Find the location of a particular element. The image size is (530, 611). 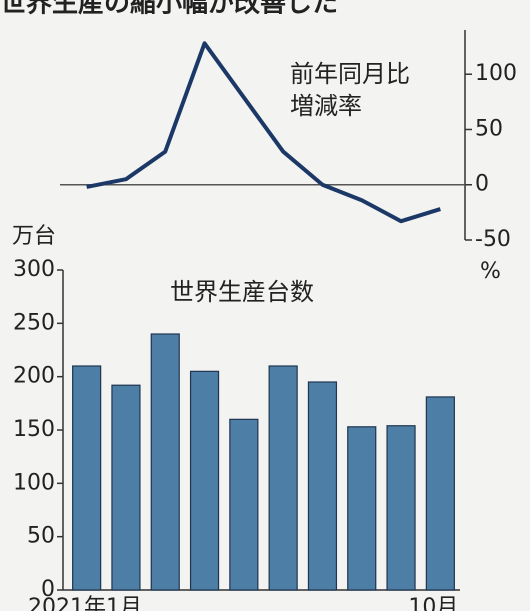

x-tick-label: 2021年1月 is located at coordinates (85, 603).